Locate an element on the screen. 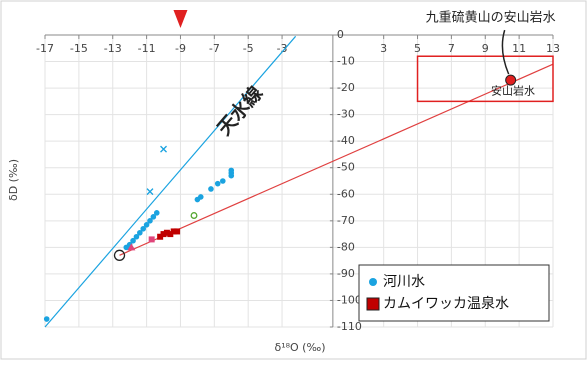 This screenshot has height=365, width=588. x-tick-label: 3 is located at coordinates (383, 48).